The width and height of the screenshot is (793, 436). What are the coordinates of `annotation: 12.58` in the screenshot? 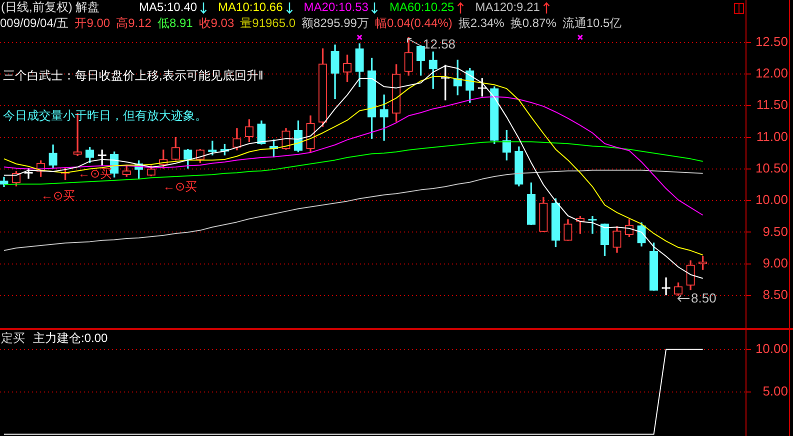 It's located at (439, 44).